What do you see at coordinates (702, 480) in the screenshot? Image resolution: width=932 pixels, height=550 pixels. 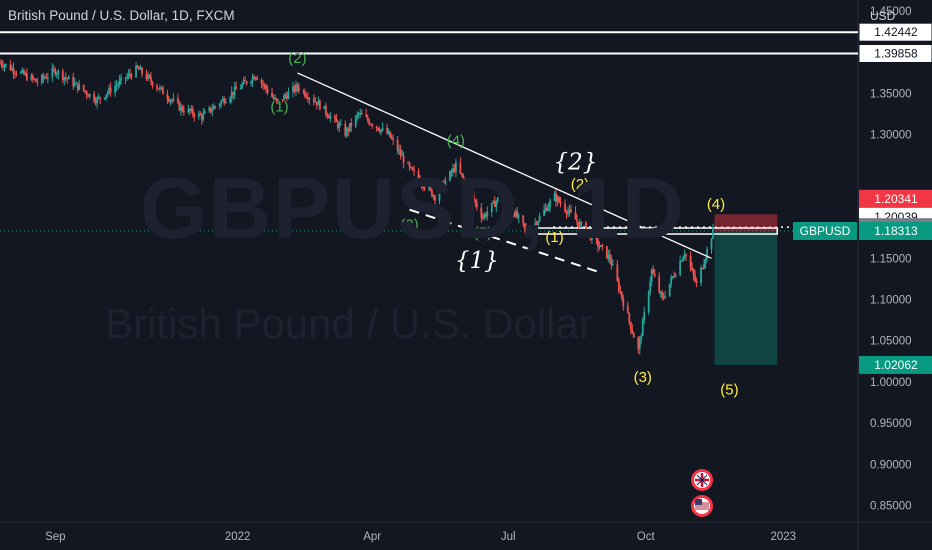 I see `uk-flag-icon` at bounding box center [702, 480].